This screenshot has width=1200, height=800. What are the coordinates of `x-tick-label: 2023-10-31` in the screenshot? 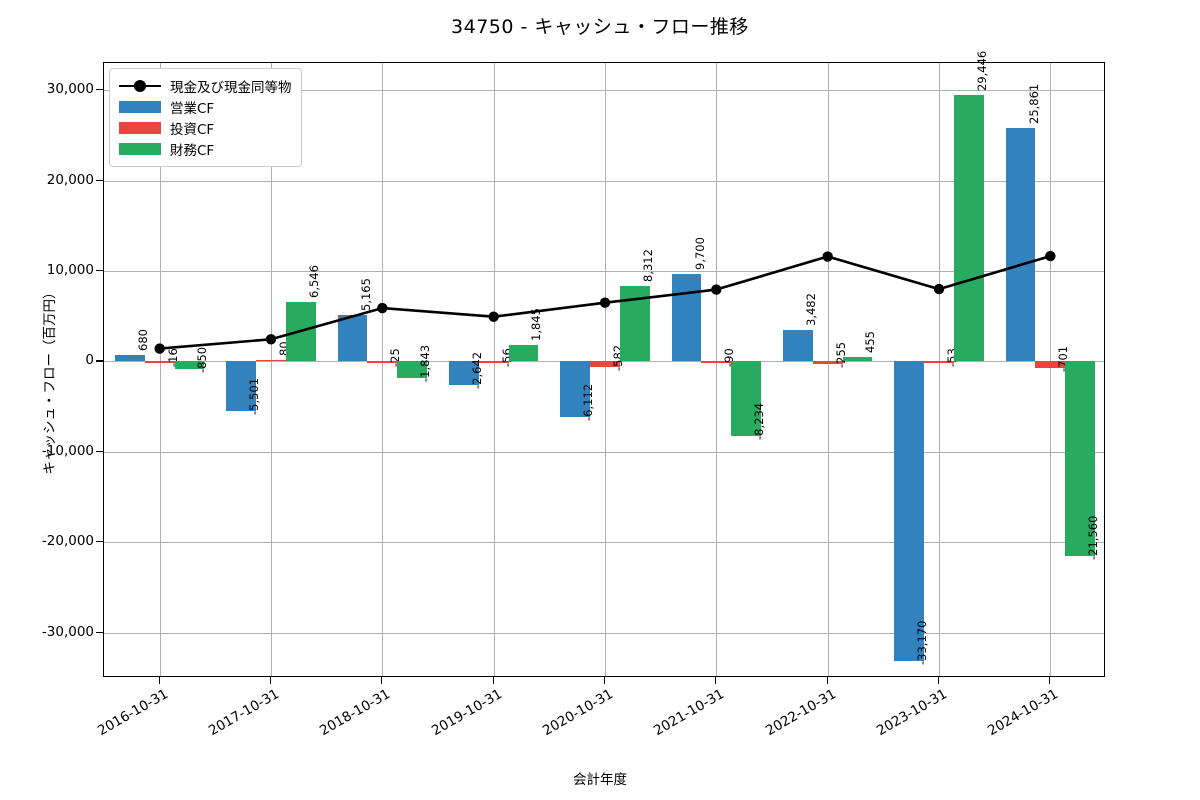 It's located at (912, 713).